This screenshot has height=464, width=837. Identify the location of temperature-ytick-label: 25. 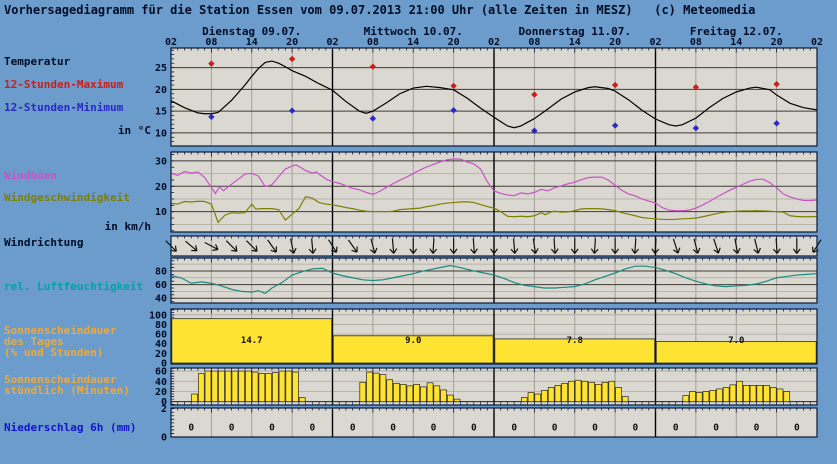
(161, 68).